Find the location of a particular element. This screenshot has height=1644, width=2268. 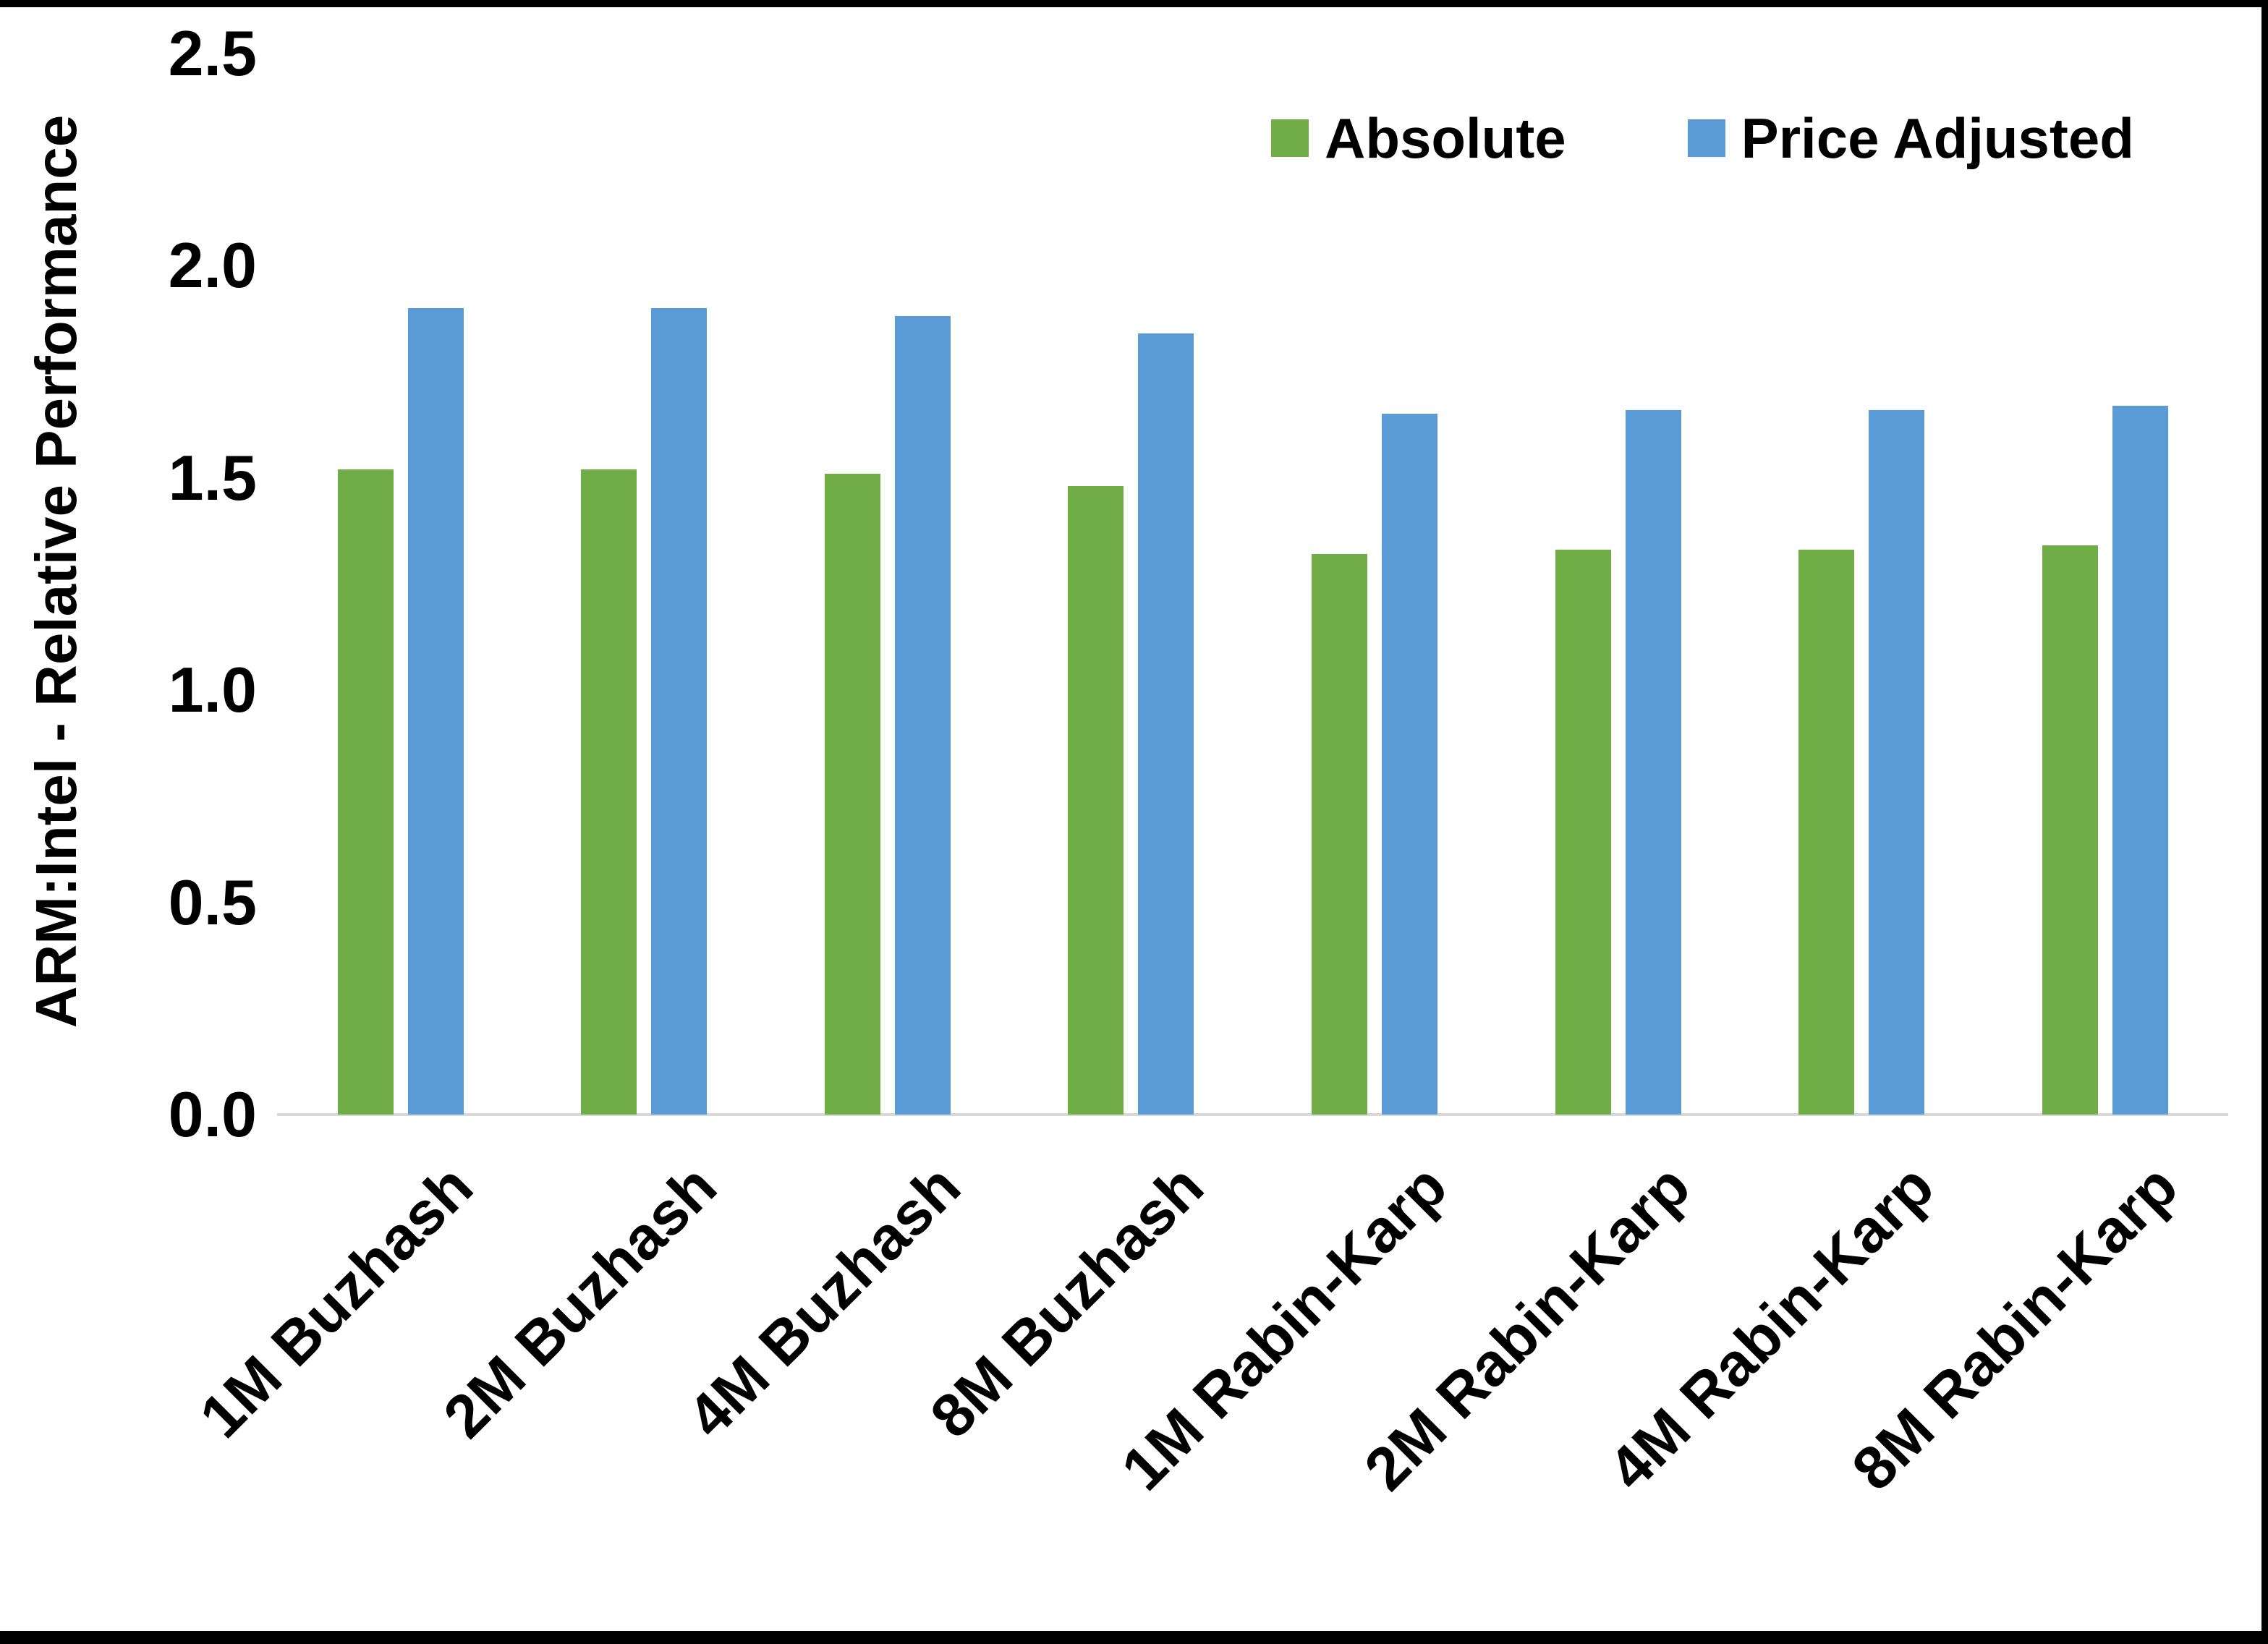

y-tick-label: 0.0 is located at coordinates (212, 1114).